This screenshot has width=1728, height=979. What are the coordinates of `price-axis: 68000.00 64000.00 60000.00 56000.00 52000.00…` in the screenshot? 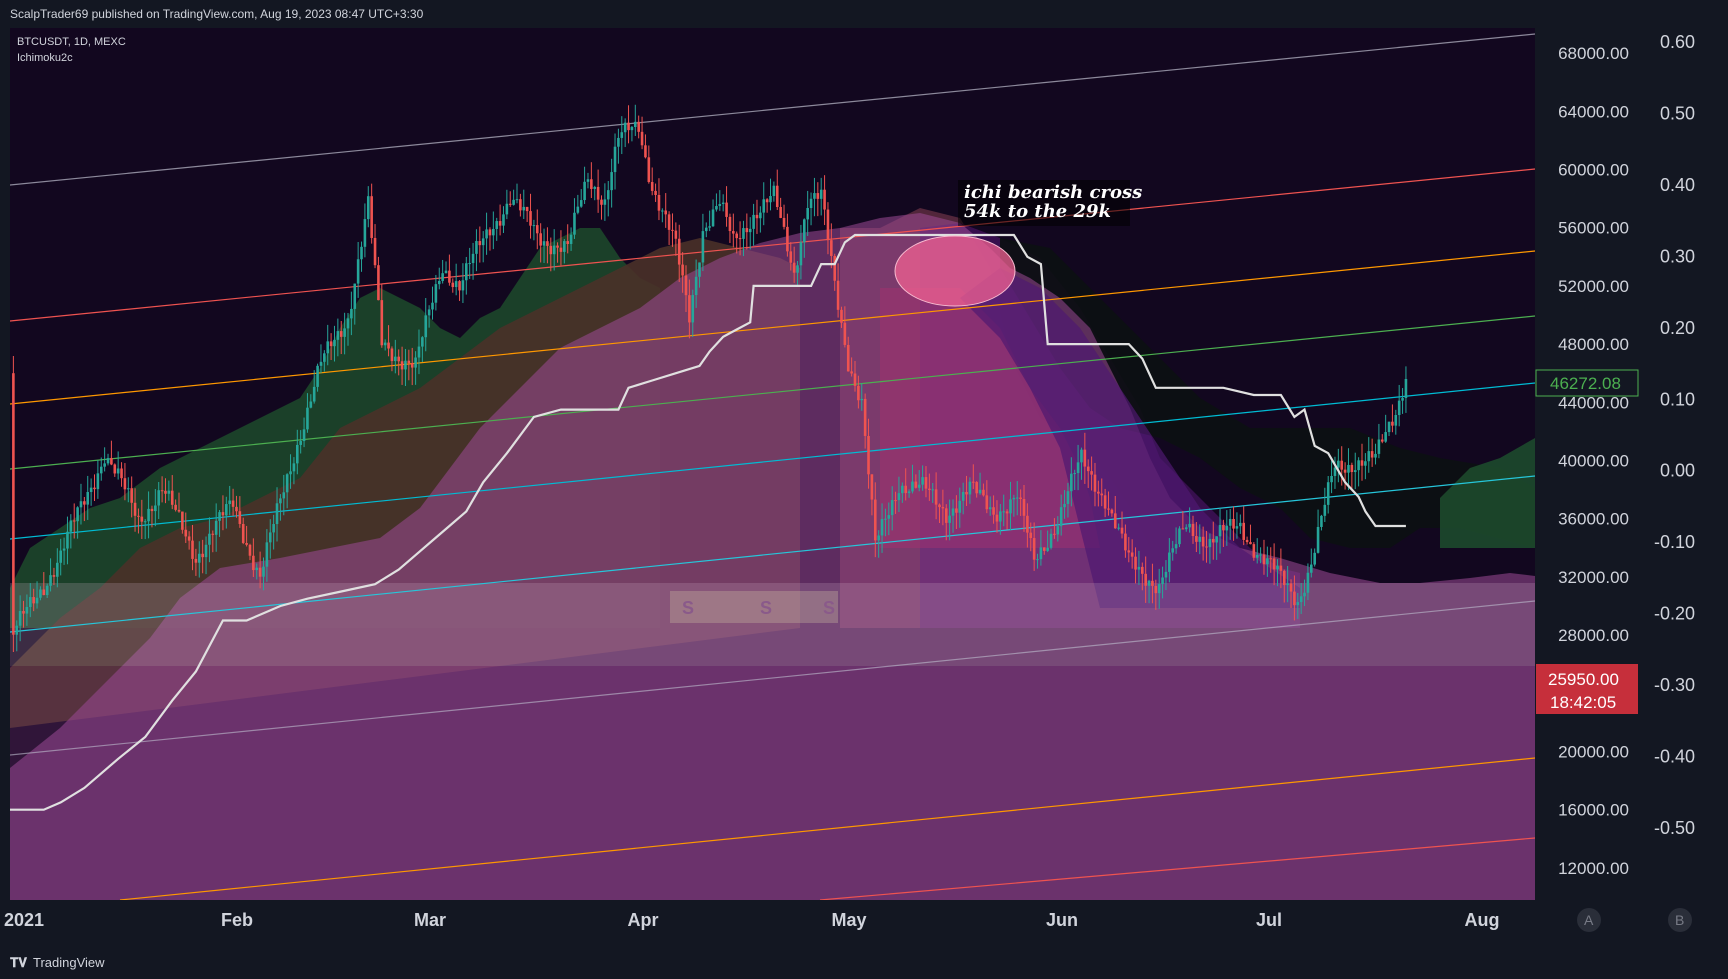 It's located at (1593, 461).